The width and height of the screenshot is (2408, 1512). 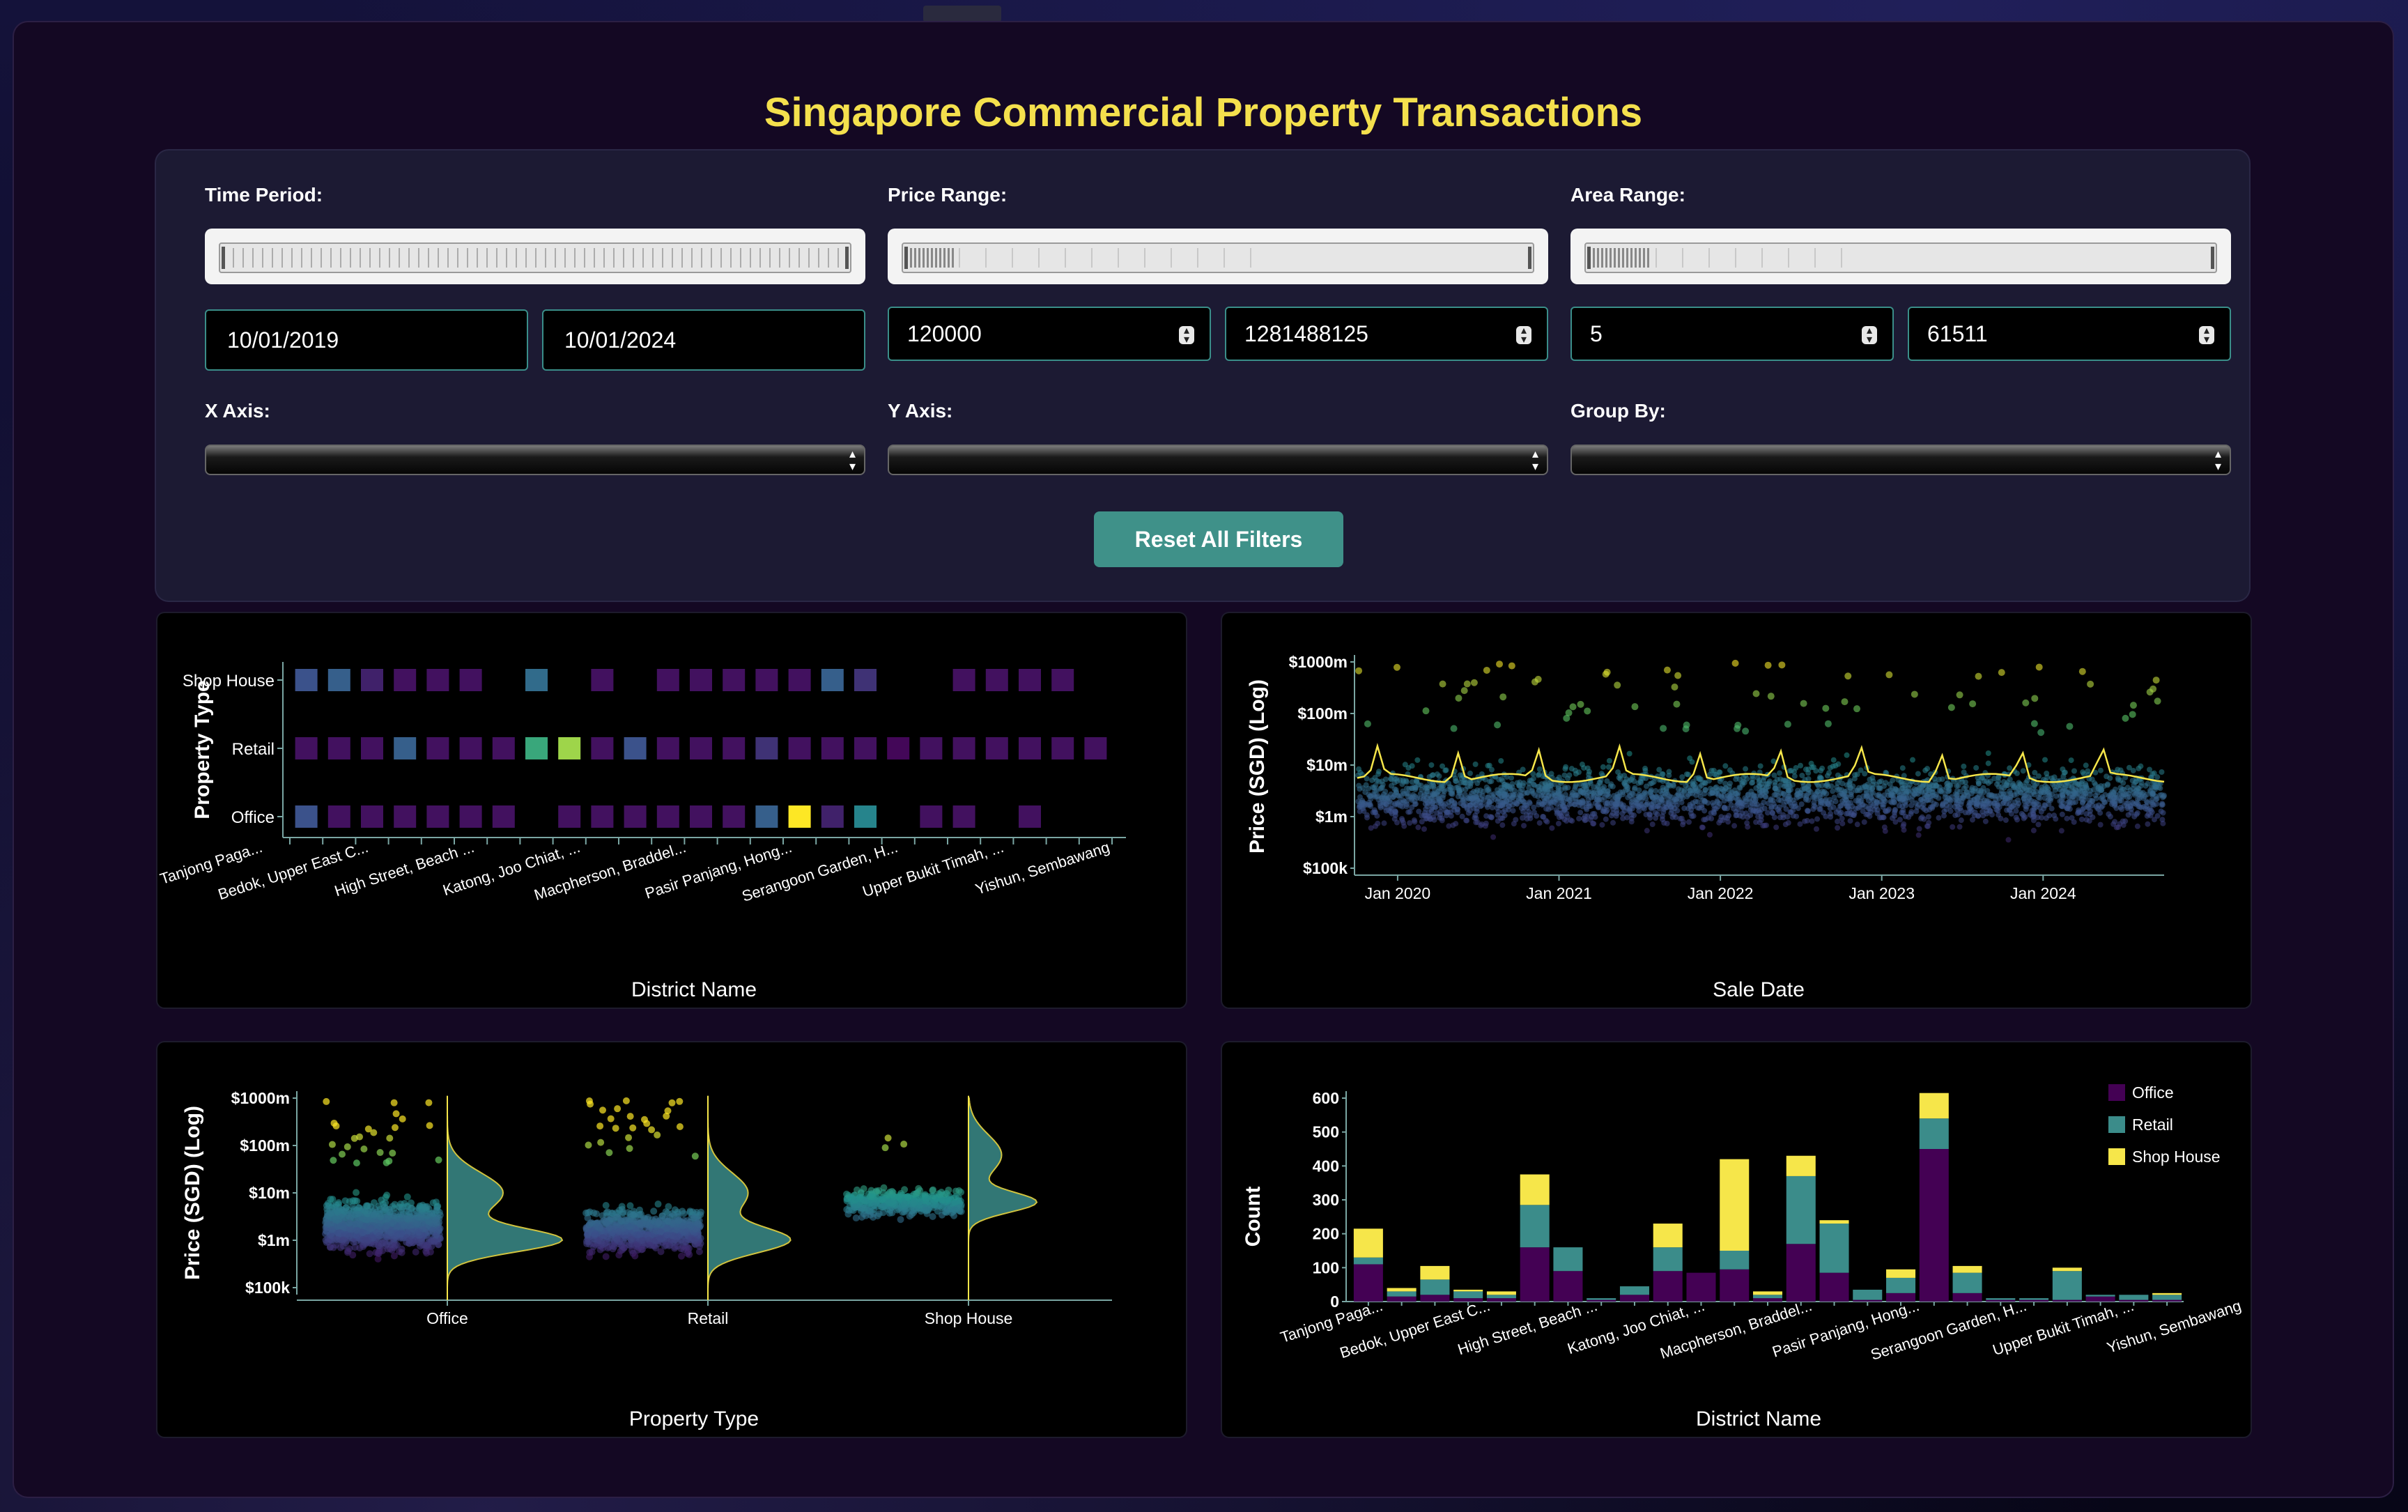 What do you see at coordinates (1218, 460) in the screenshot?
I see `y-axis-select: ▴ ▾` at bounding box center [1218, 460].